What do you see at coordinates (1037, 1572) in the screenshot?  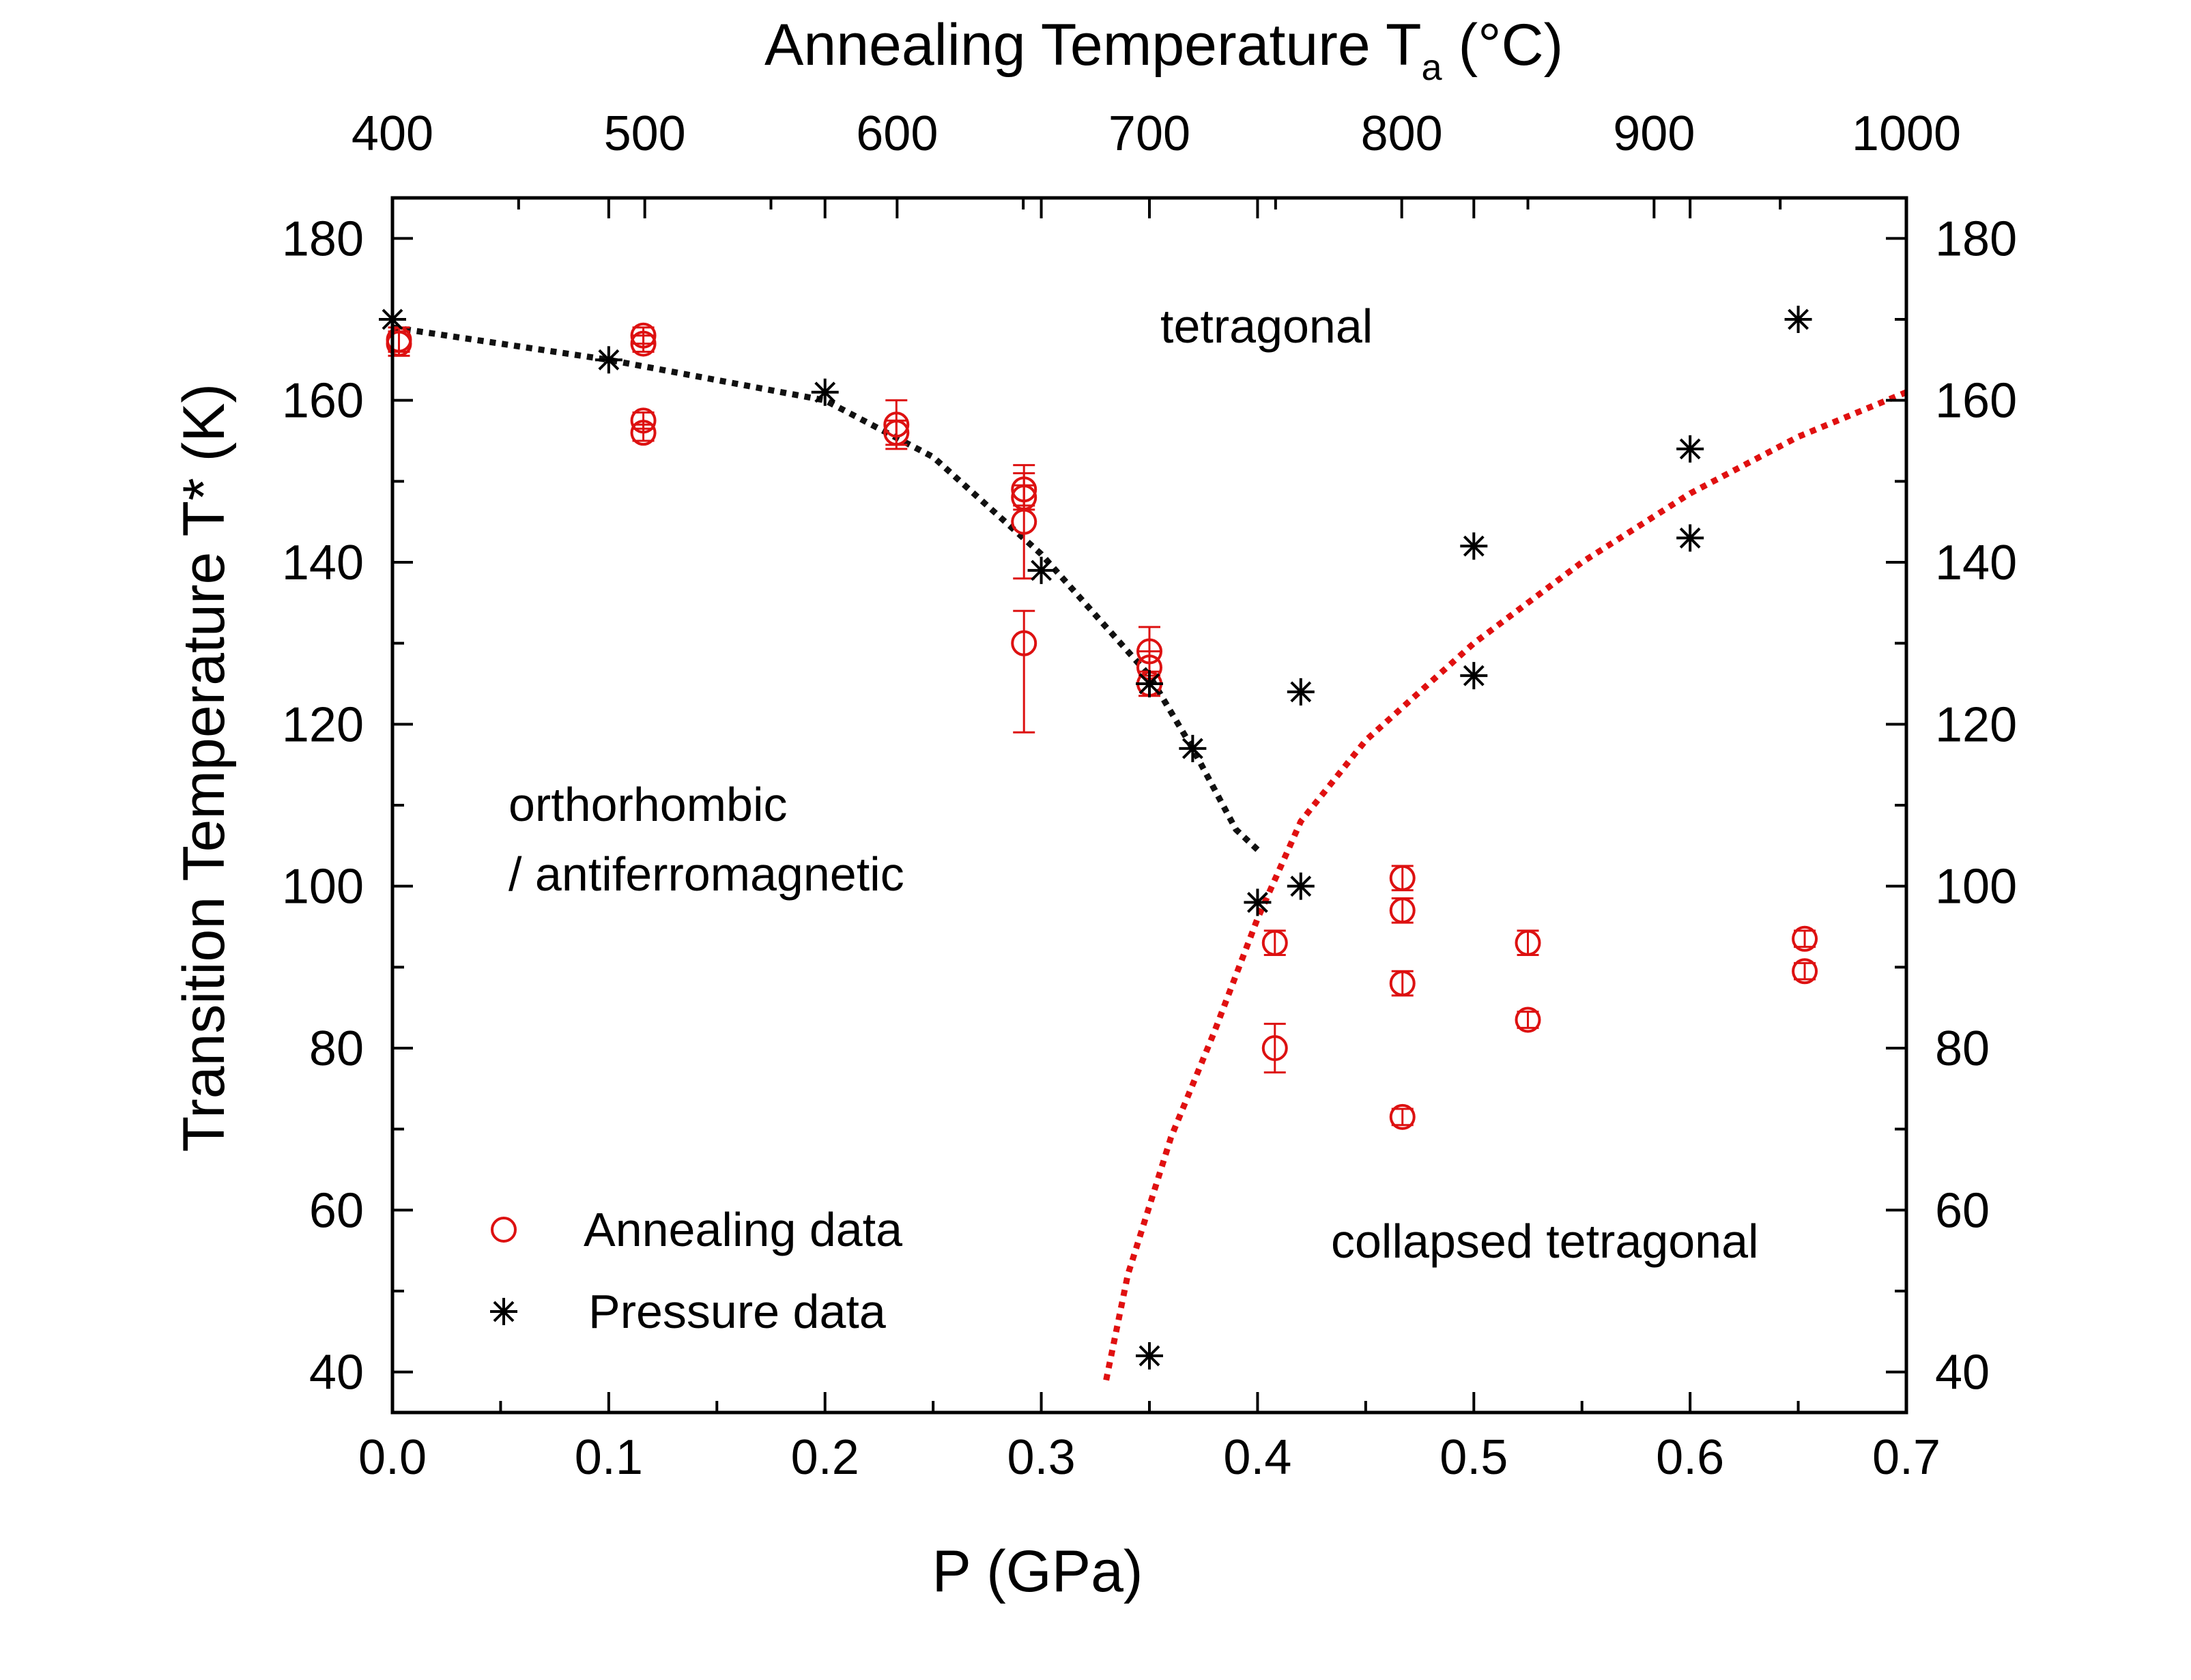 I see `x-axis-title: P (GPa)` at bounding box center [1037, 1572].